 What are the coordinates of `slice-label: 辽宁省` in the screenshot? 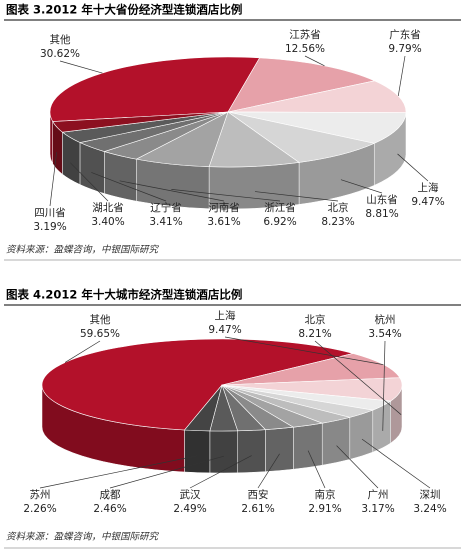 It's located at (166, 207).